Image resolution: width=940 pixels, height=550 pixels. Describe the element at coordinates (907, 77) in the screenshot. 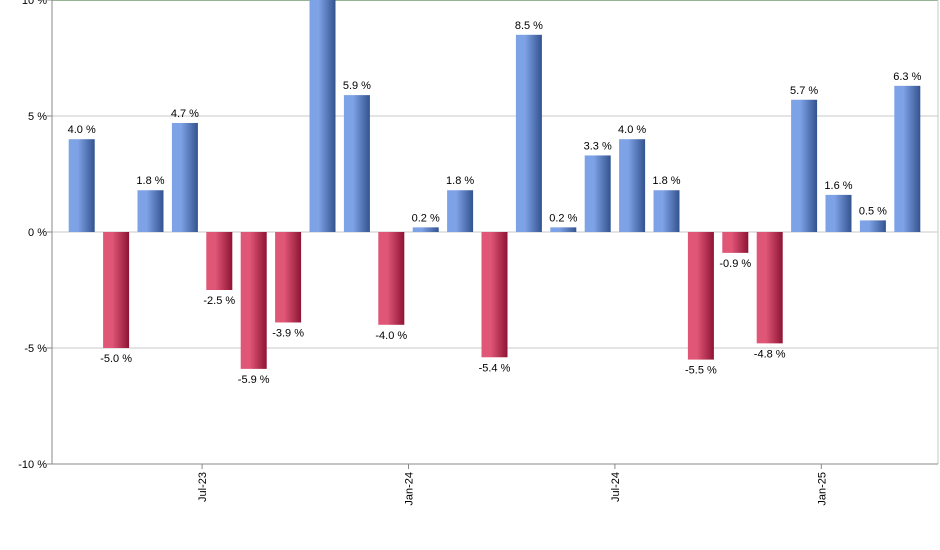

I see `data-label: 6.3 %` at that location.